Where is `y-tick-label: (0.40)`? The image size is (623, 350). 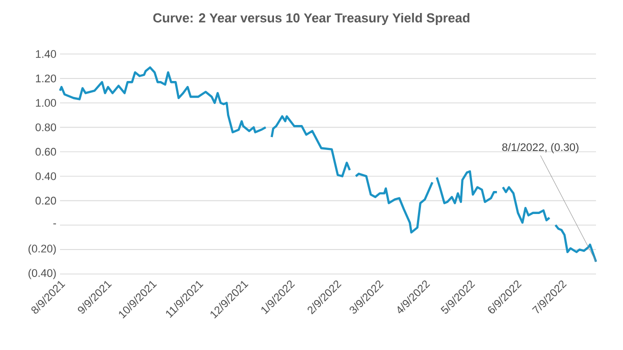
y-tick-label: (0.40) is located at coordinates (42, 274).